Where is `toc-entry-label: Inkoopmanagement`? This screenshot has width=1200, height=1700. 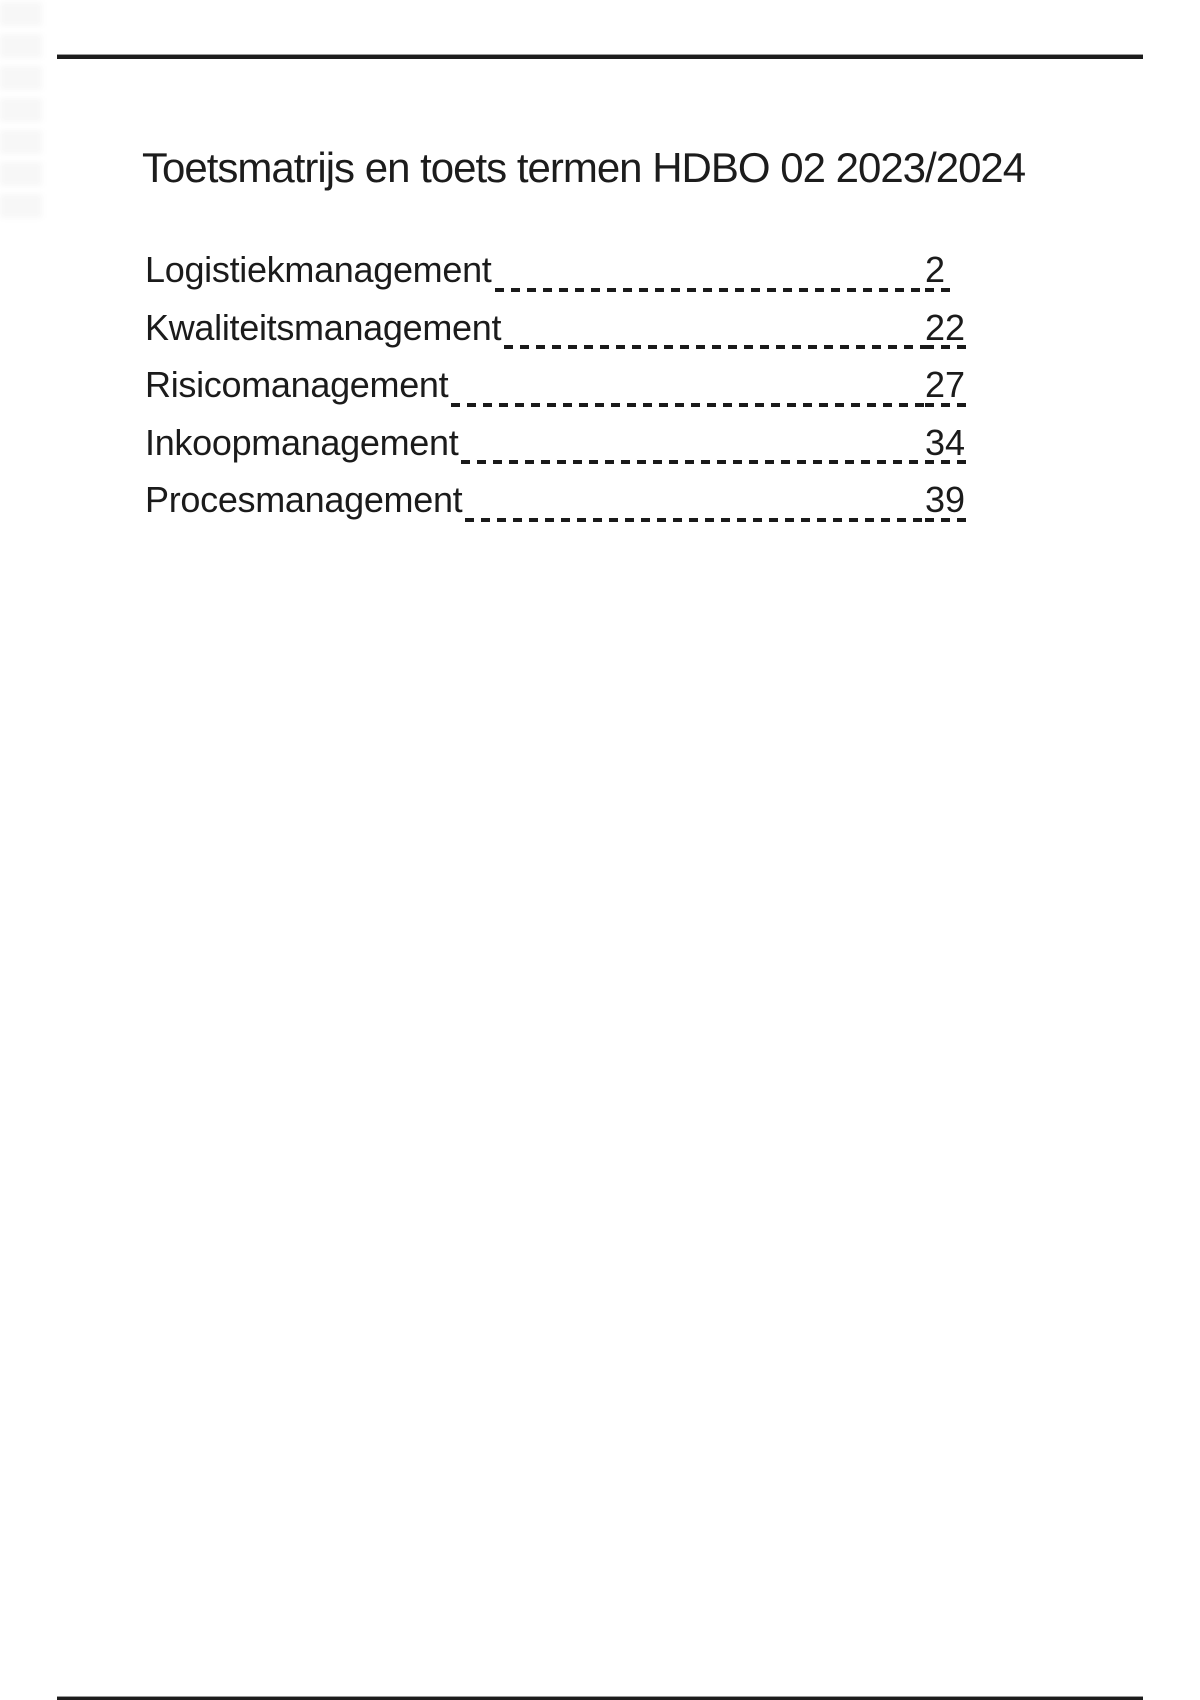
toc-entry-label: Inkoopmanagement is located at coordinates (302, 442).